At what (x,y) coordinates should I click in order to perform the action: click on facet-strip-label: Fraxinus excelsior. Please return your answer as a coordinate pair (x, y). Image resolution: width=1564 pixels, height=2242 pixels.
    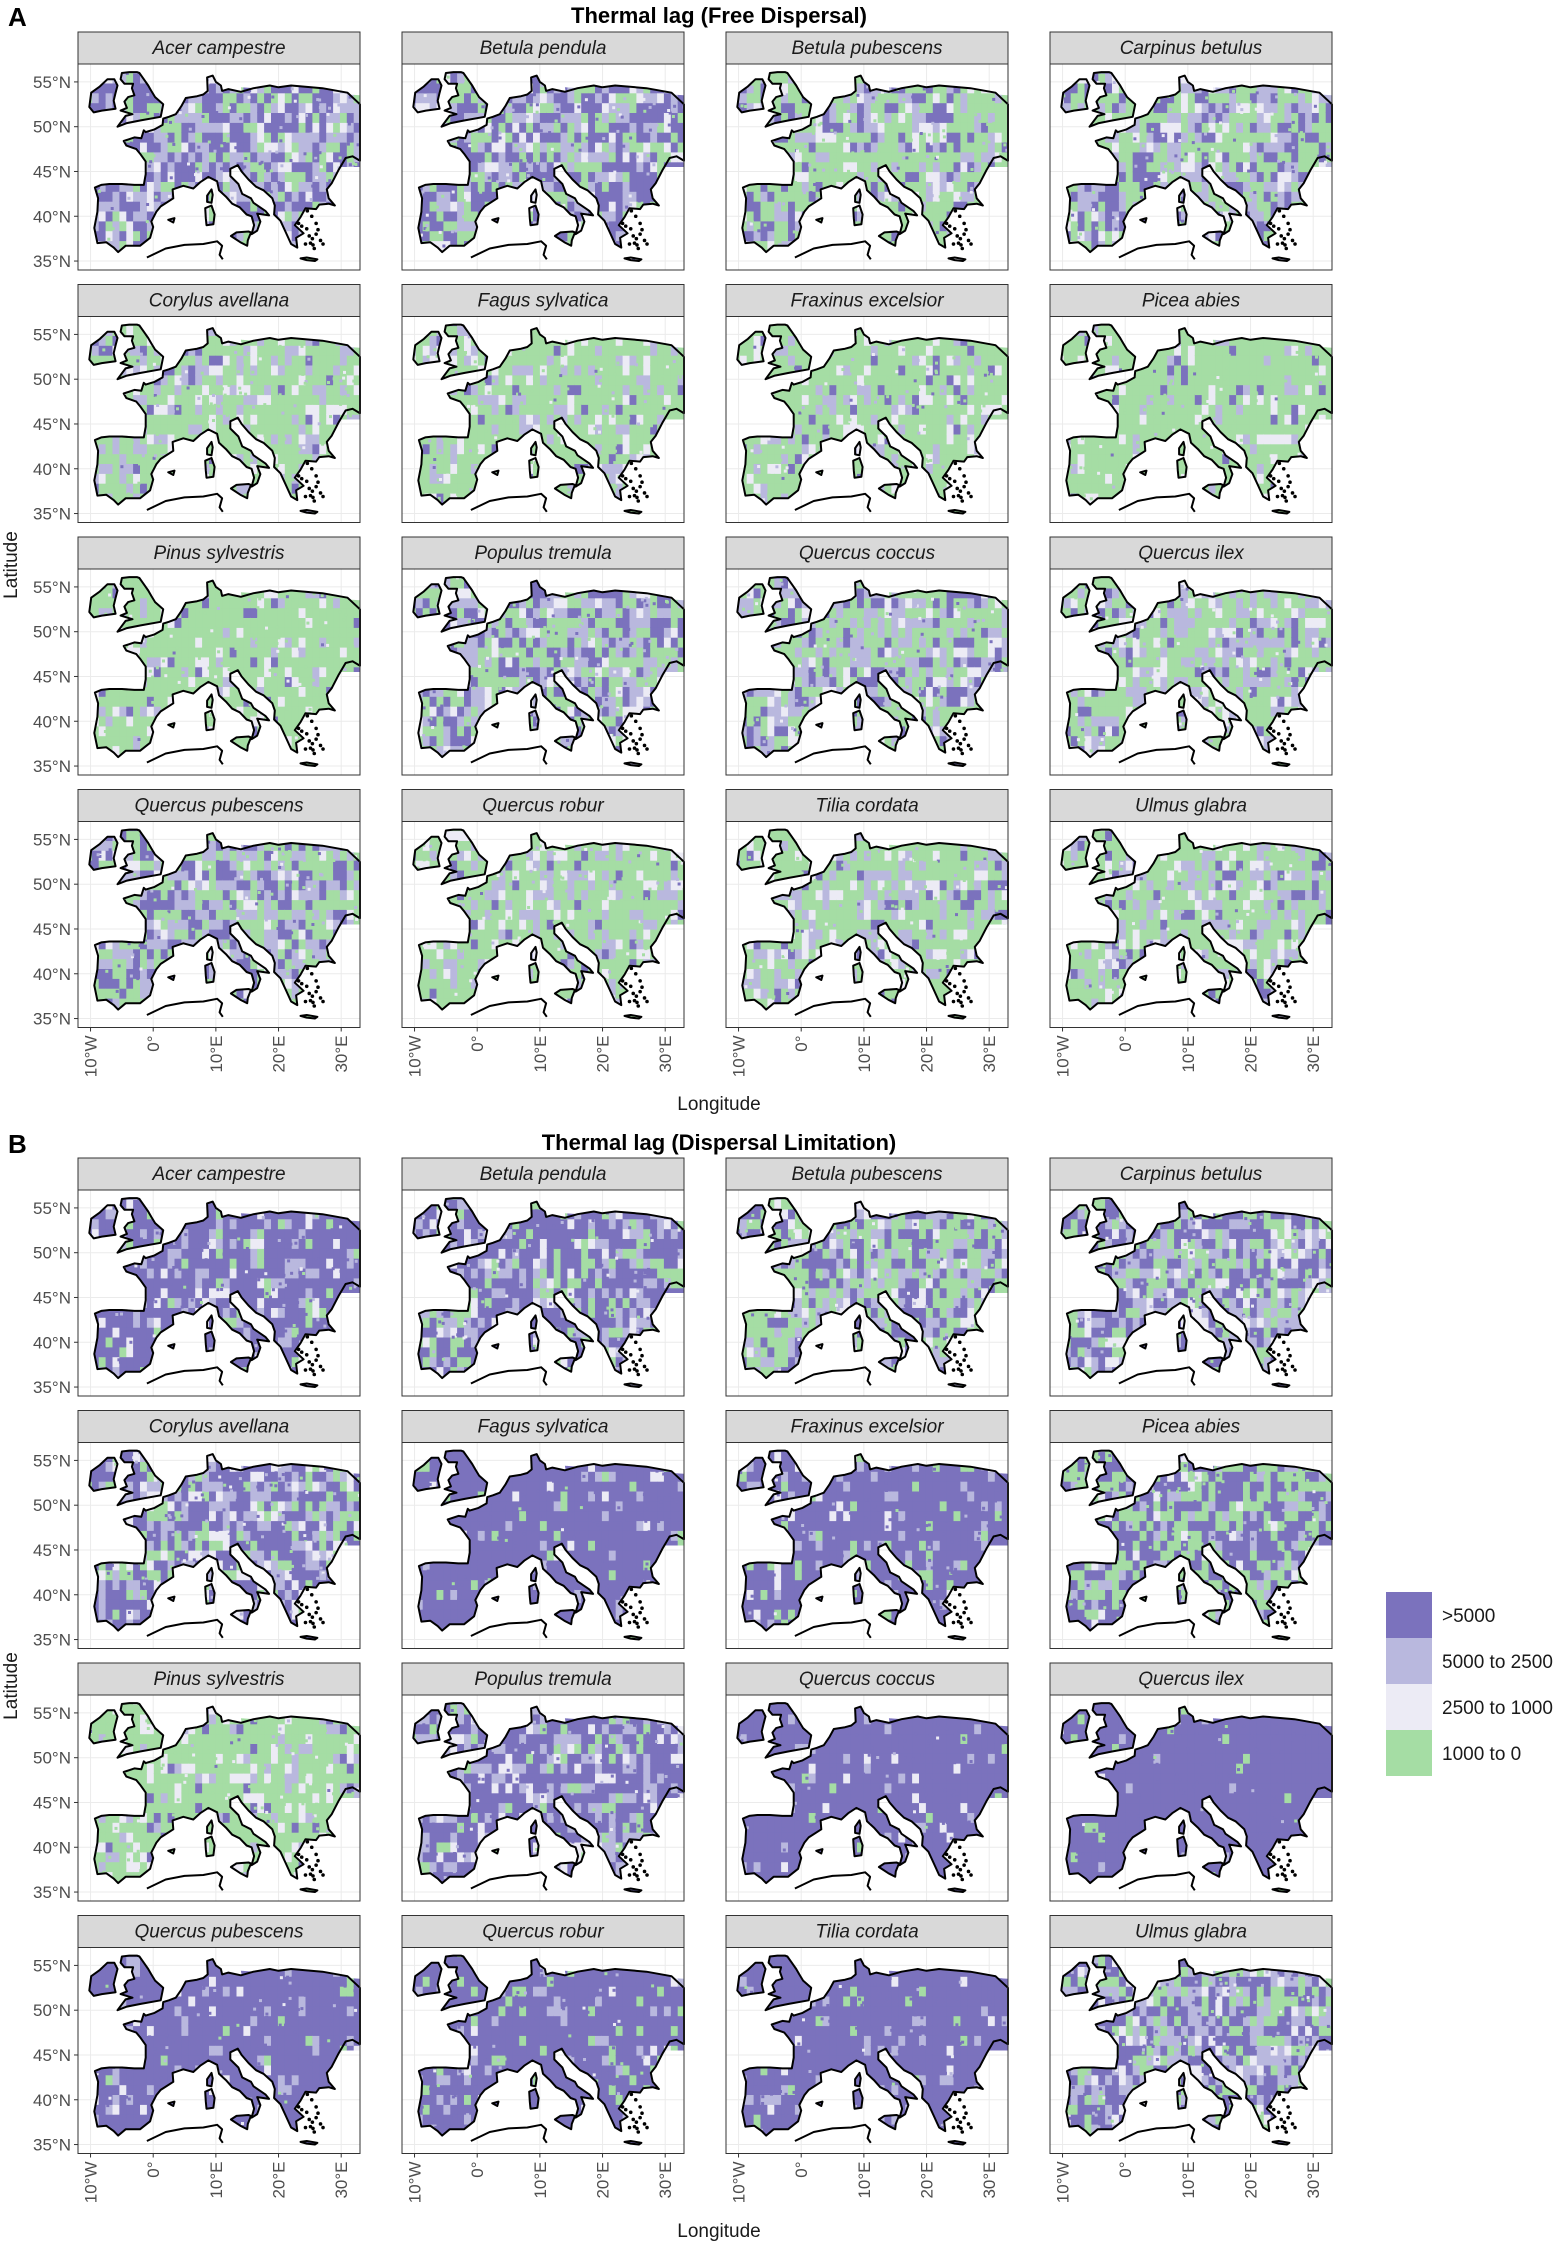
    Looking at the image, I should click on (867, 301).